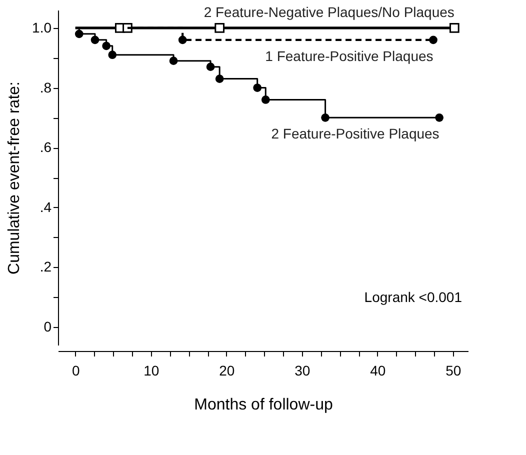 This screenshot has width=526, height=455. Describe the element at coordinates (355, 134) in the screenshot. I see `series-label: 2 Feature-Positive Plaques` at that location.